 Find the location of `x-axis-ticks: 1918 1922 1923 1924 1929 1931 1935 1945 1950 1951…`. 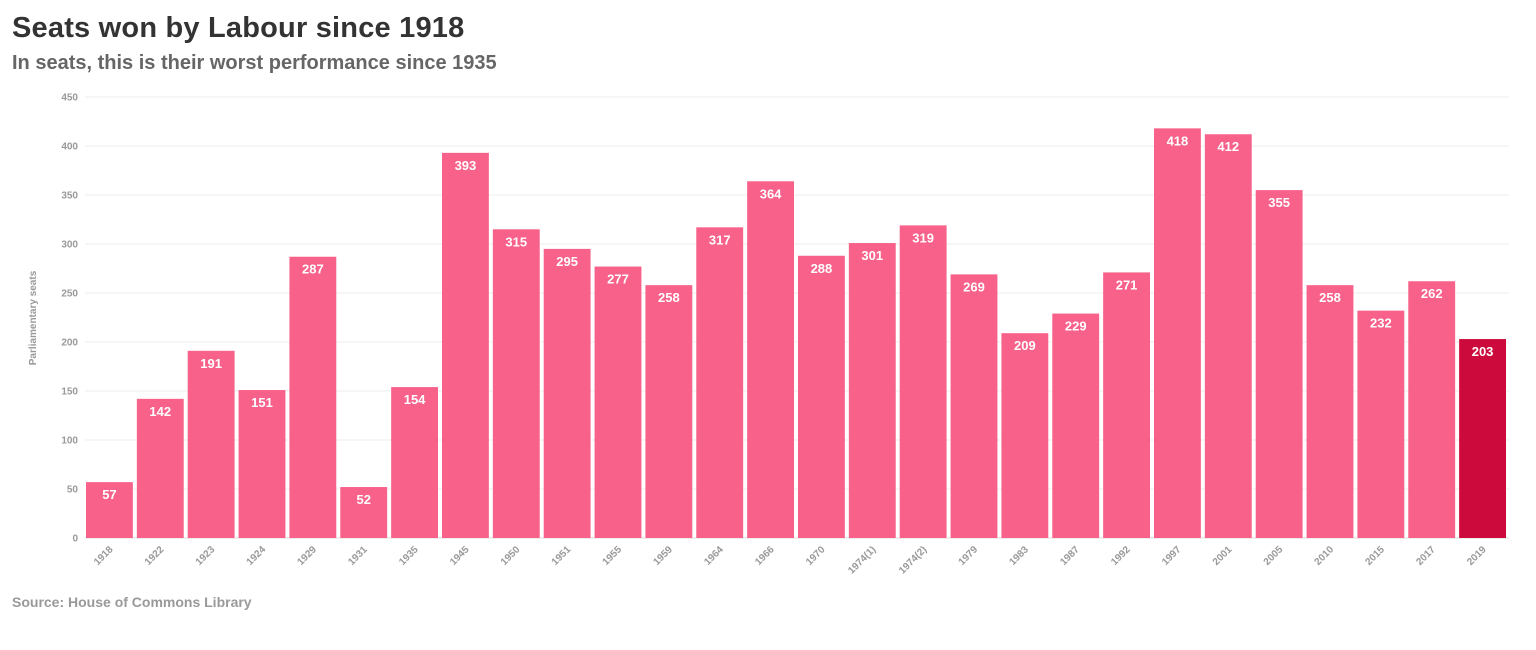

x-axis-ticks: 1918 1922 1923 1924 1929 1931 1935 1945 1950 1951… is located at coordinates (790, 560).